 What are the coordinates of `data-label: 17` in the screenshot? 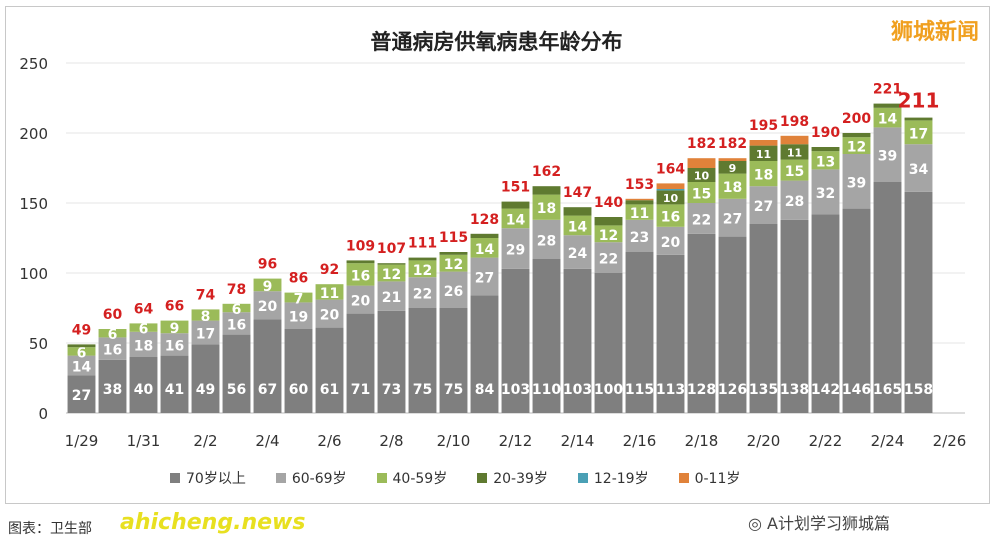 It's located at (918, 134).